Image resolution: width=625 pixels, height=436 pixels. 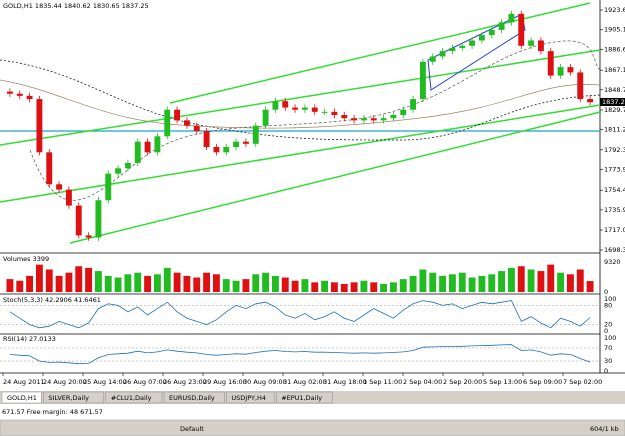 What do you see at coordinates (608, 348) in the screenshot?
I see `panel-axis-label: 70` at bounding box center [608, 348].